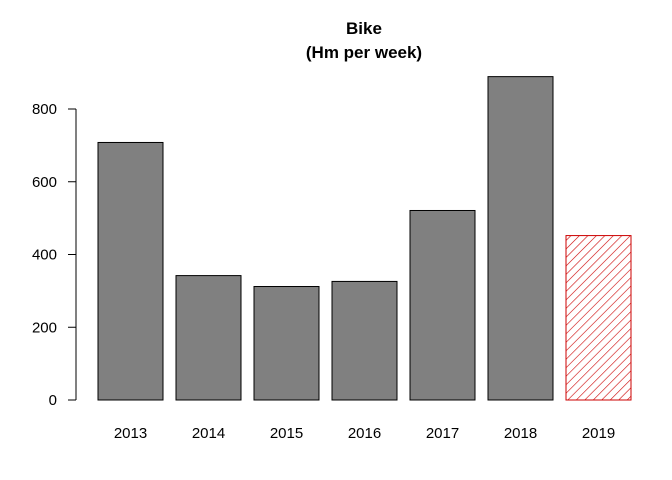 This screenshot has height=480, width=672. I want to click on x-tick-label: 2019, so click(598, 433).